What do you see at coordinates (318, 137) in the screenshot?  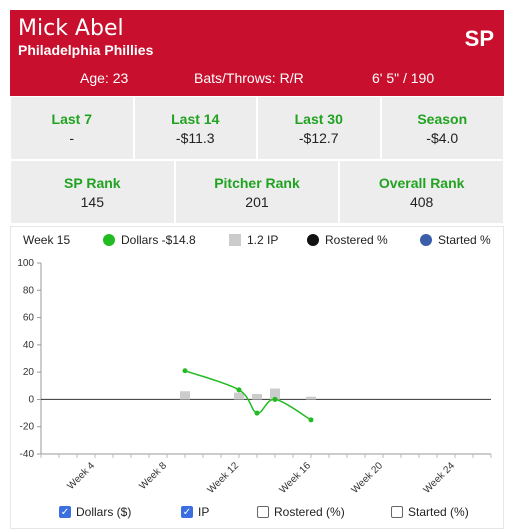 I see `stat-value: -$12.7` at bounding box center [318, 137].